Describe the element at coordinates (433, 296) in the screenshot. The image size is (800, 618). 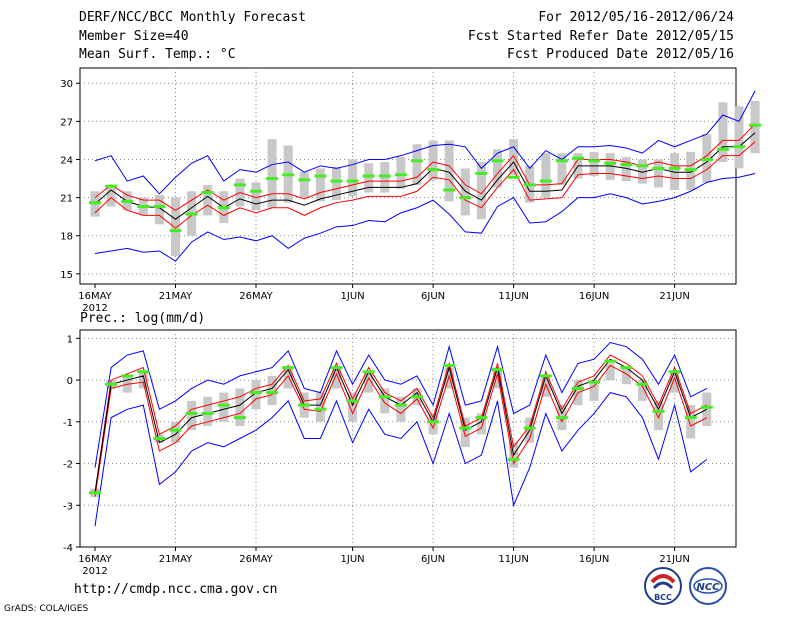
I see `x-tick-label: 6JUN` at that location.